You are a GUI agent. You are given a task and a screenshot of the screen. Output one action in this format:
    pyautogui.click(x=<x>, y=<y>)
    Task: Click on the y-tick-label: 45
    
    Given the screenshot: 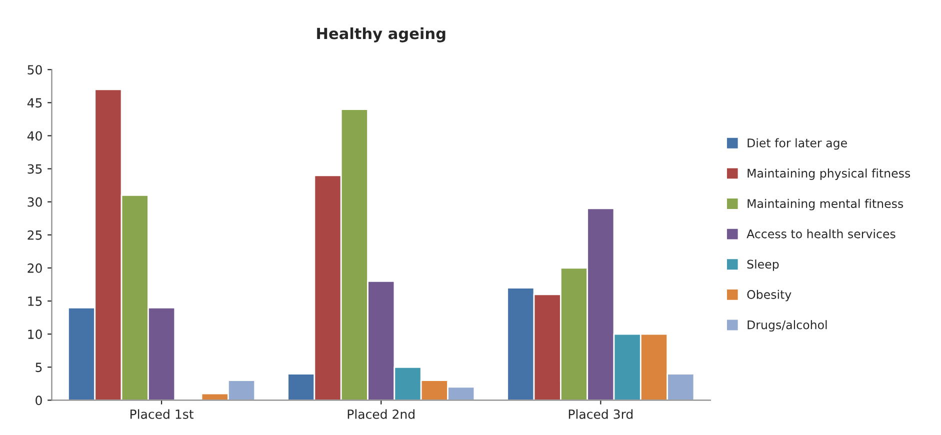 What is the action you would take?
    pyautogui.click(x=34, y=103)
    